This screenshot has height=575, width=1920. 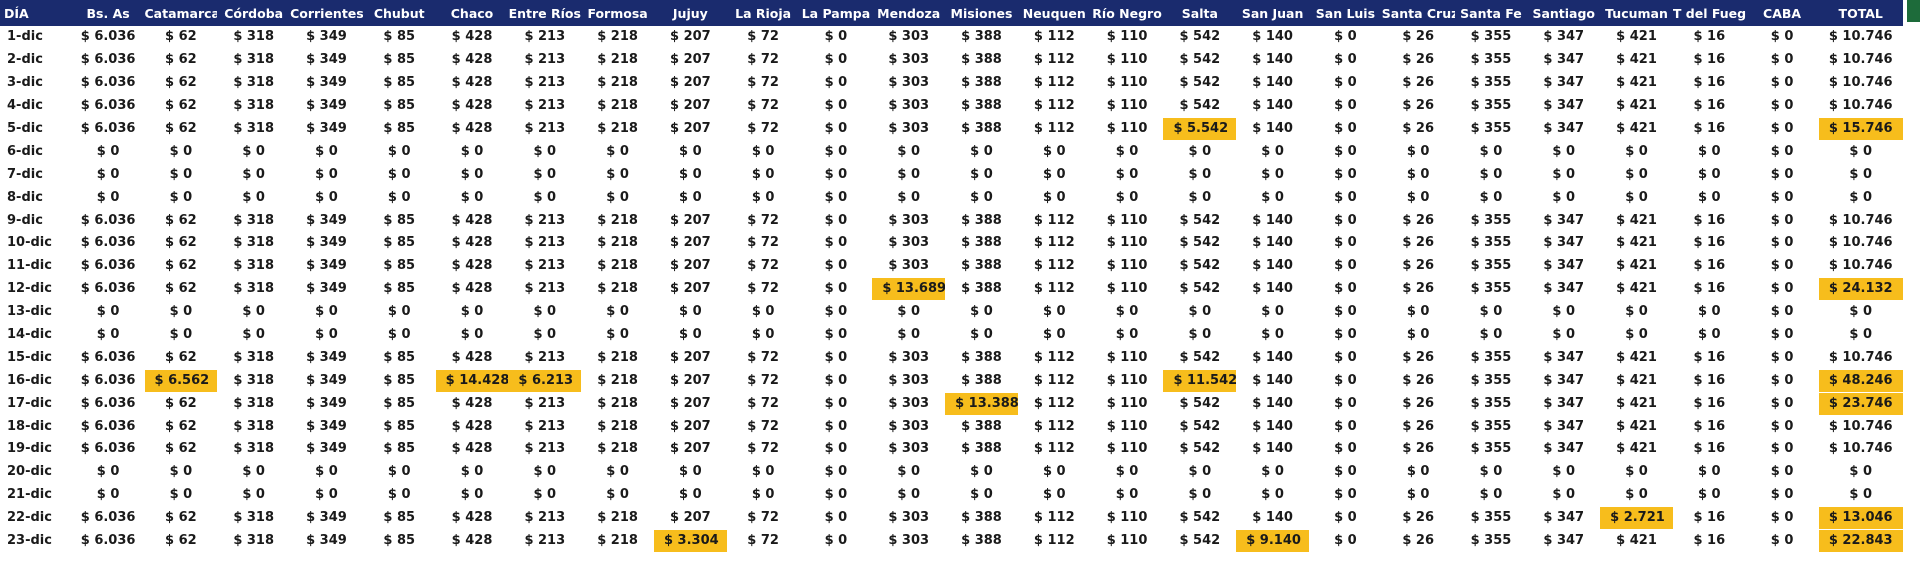 What do you see at coordinates (36, 220) in the screenshot?
I see `day-cell: 9-dic` at bounding box center [36, 220].